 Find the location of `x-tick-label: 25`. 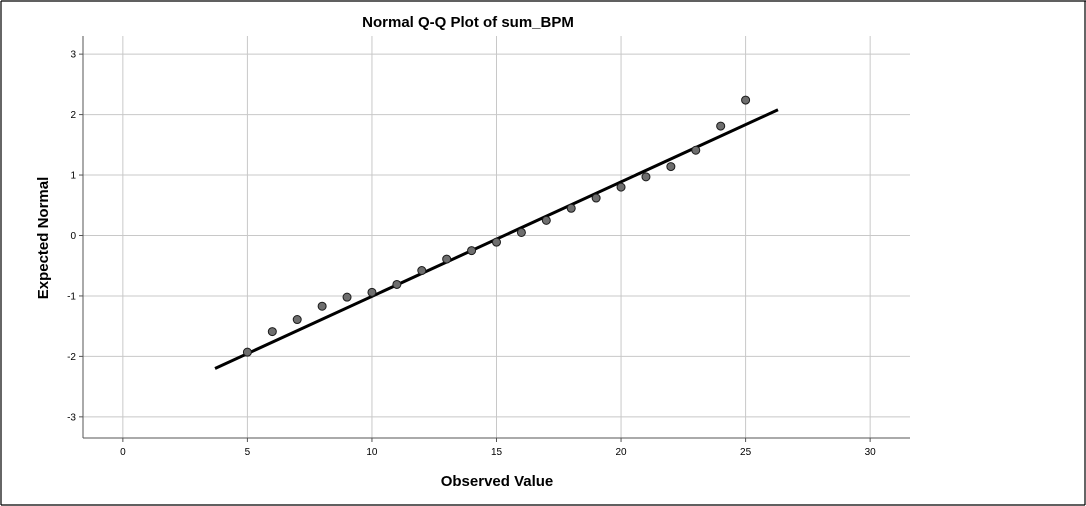

x-tick-label: 25 is located at coordinates (746, 452).